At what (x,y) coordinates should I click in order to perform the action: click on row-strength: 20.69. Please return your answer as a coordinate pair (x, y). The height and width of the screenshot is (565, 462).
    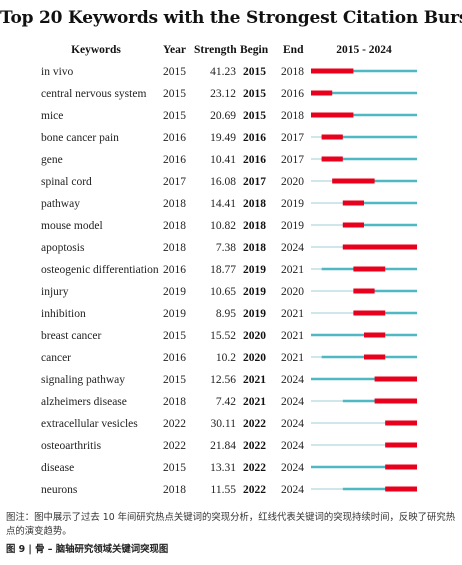
    Looking at the image, I should click on (223, 116).